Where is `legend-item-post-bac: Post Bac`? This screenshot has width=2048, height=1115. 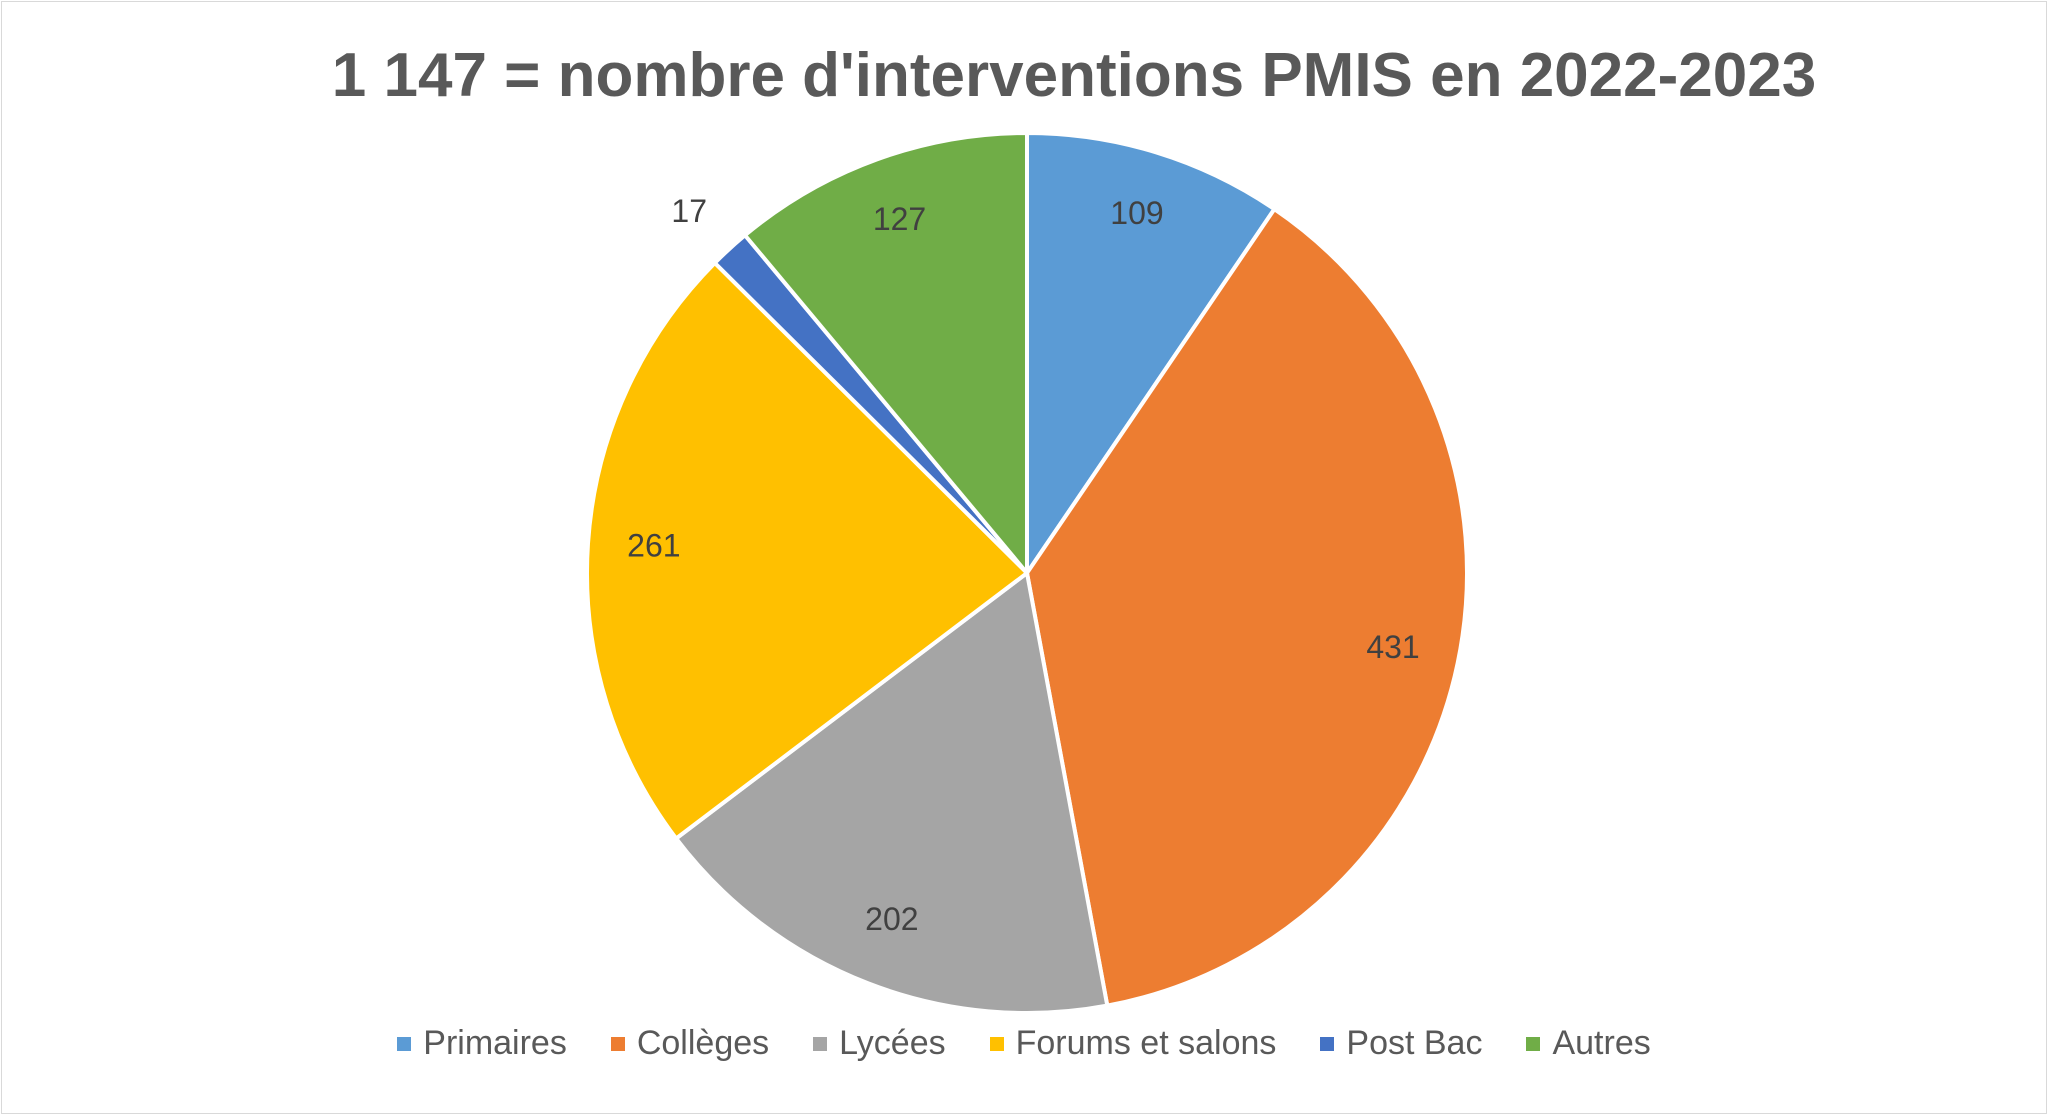
legend-item-post-bac: Post Bac is located at coordinates (1401, 1043).